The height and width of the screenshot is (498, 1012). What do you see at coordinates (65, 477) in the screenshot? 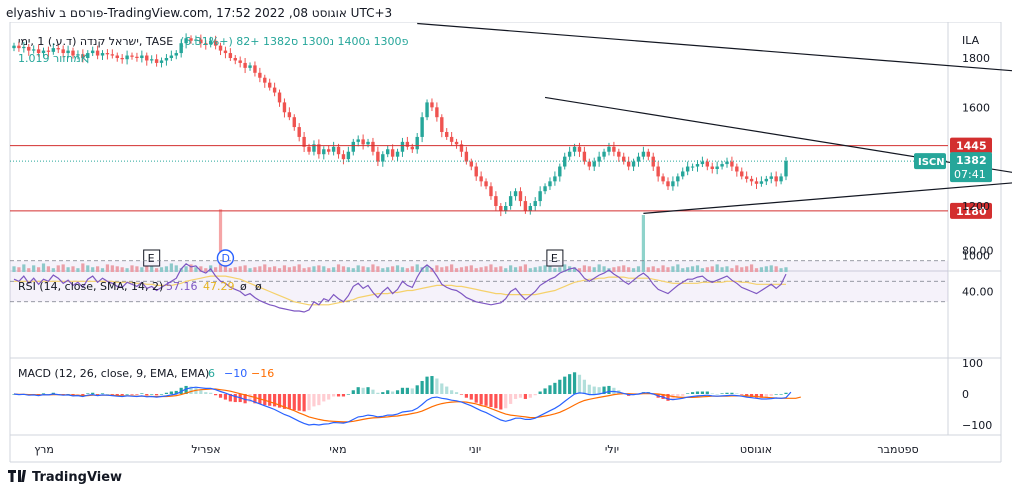
I see `footer: TradingView` at bounding box center [65, 477].